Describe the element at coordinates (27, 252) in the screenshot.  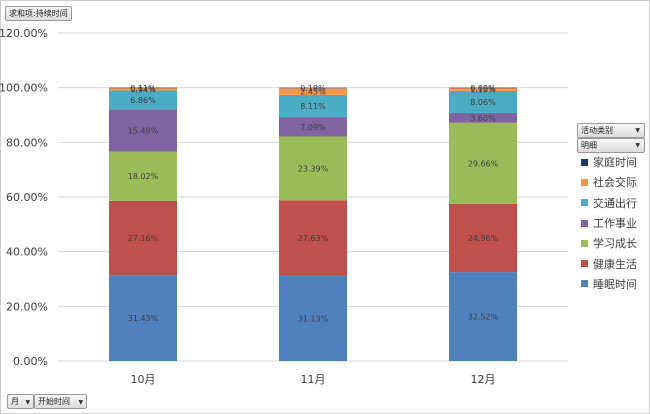
I see `y-tick-label: 40.00%` at that location.